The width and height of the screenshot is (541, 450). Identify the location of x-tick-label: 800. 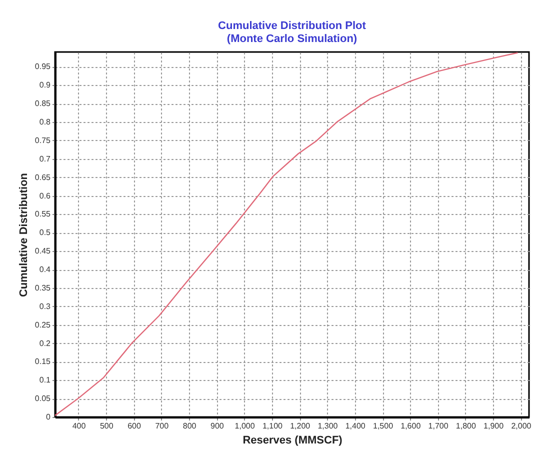
(189, 426).